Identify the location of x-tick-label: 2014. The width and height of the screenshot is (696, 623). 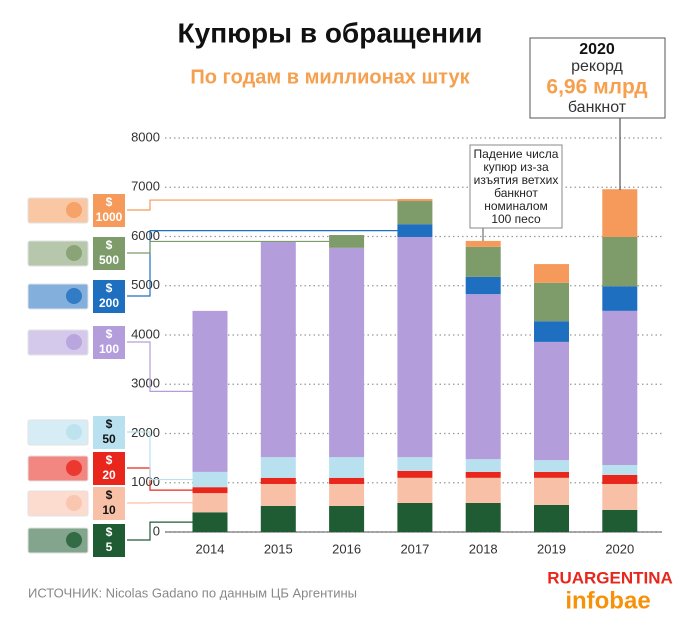
(210, 548).